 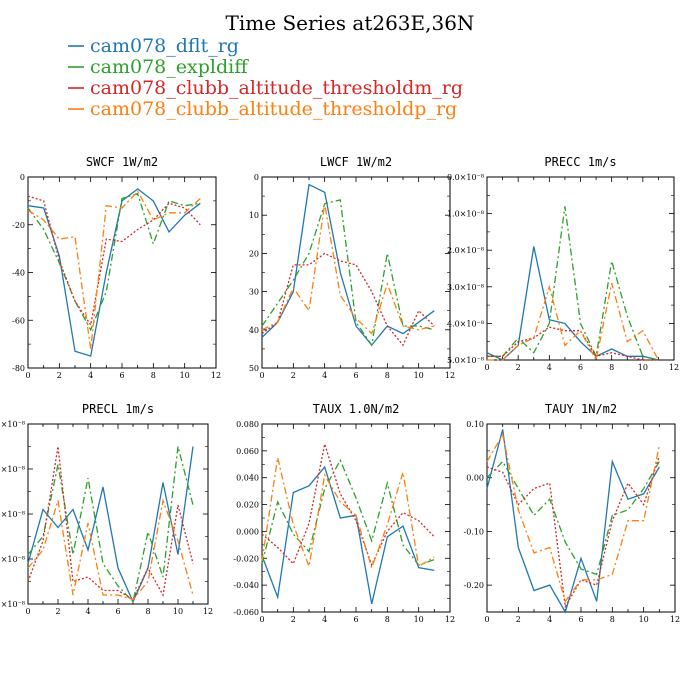 I want to click on y-tick-label: 3.0×10⁻⁸, so click(x=465, y=287).